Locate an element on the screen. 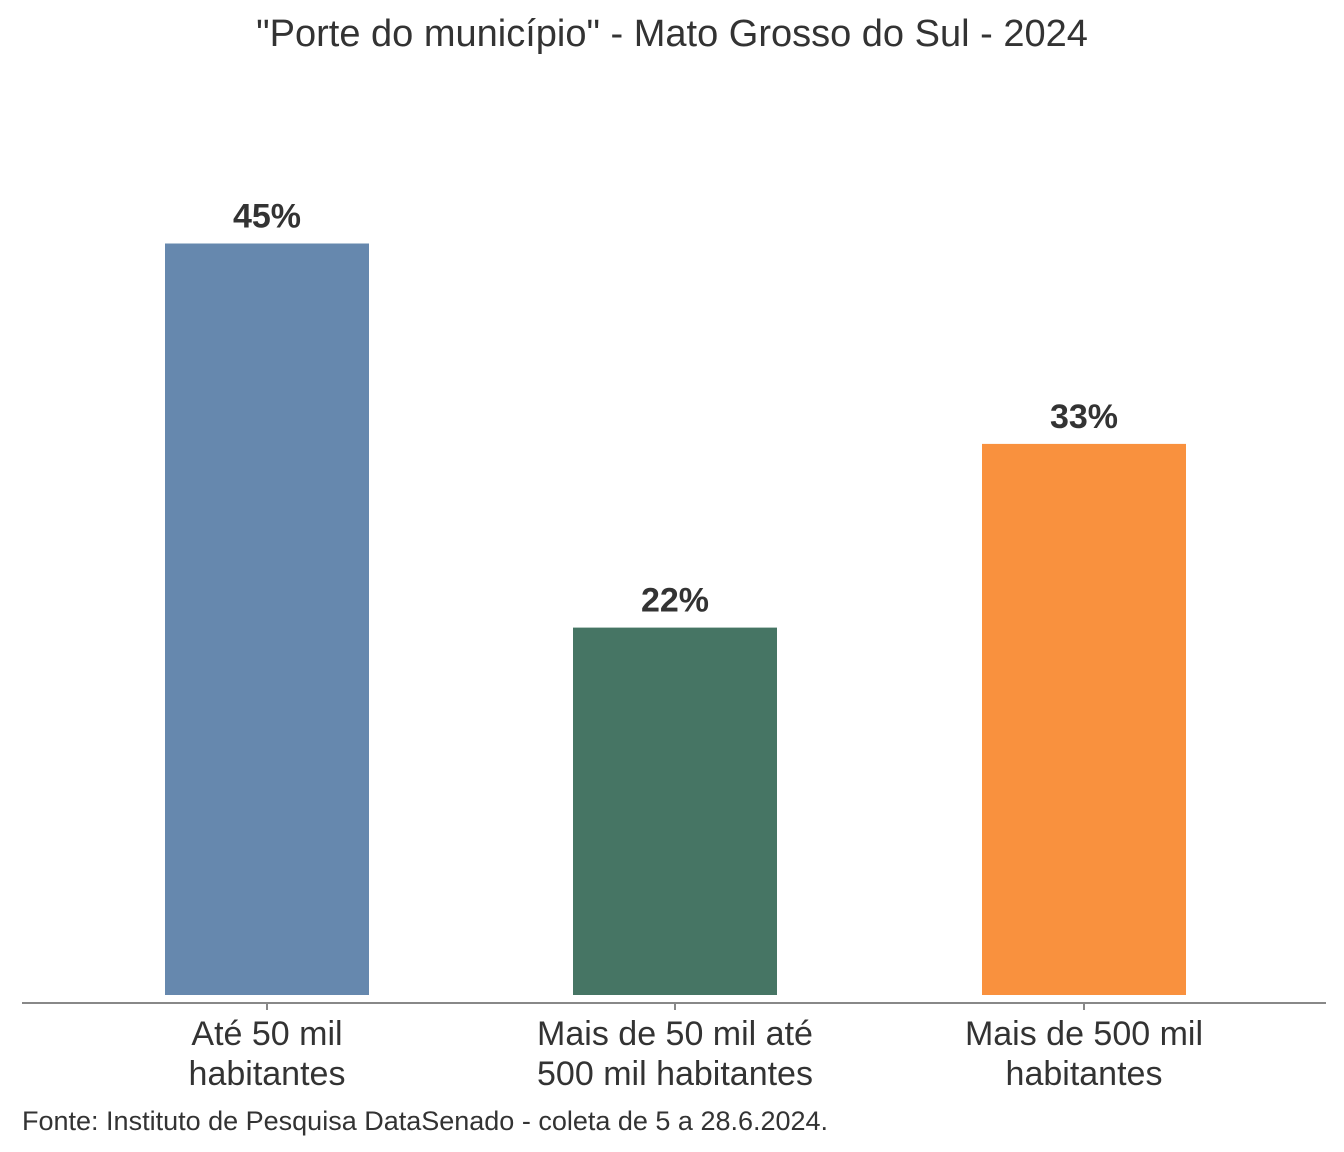 This screenshot has height=1152, width=1344. x-tick-label-2-line-2: 500 mil habitantes is located at coordinates (675, 1074).